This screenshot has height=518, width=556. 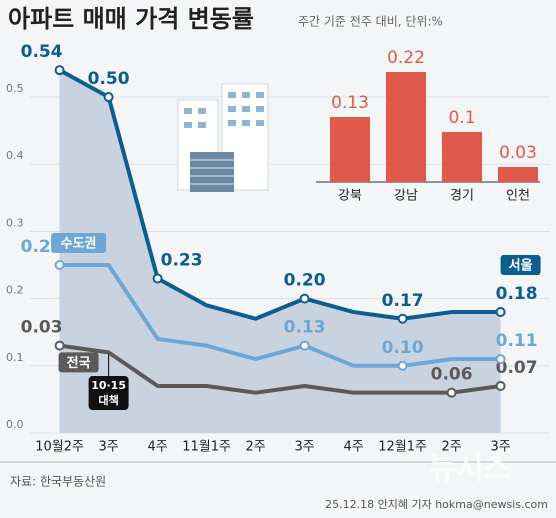 I want to click on x-tick-label: 강남, so click(x=406, y=196).